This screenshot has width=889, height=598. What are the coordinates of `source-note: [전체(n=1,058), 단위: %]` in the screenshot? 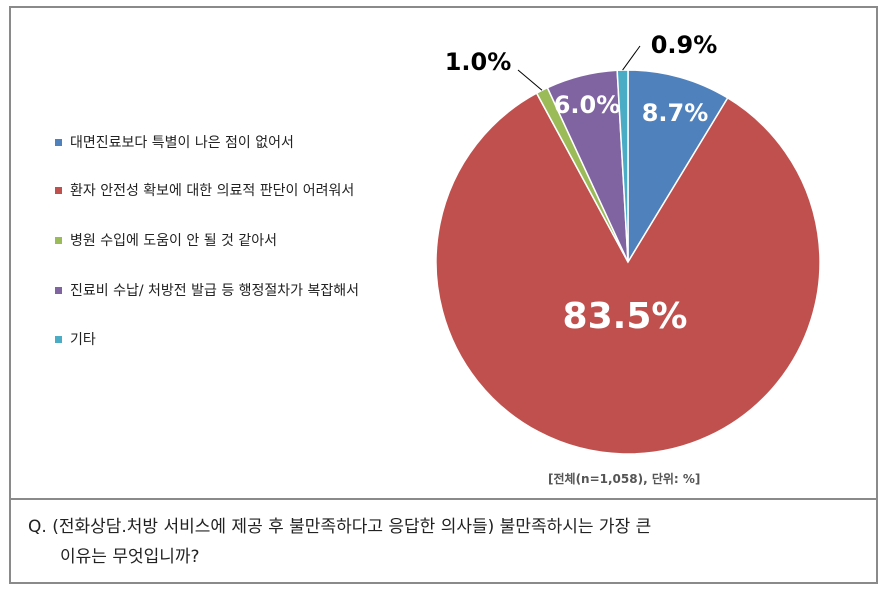 It's located at (624, 479).